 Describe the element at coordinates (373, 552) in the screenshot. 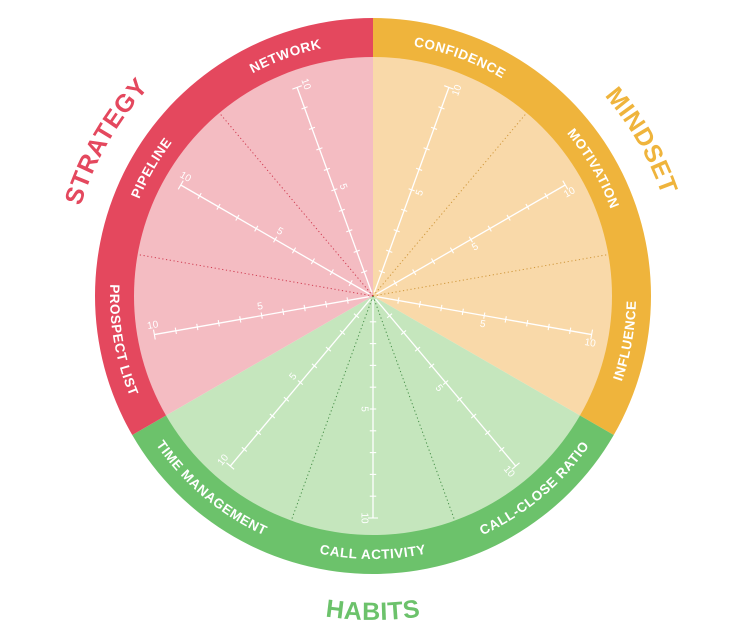

I see `segment-label-call-activity: CALL ACTIVITY` at that location.